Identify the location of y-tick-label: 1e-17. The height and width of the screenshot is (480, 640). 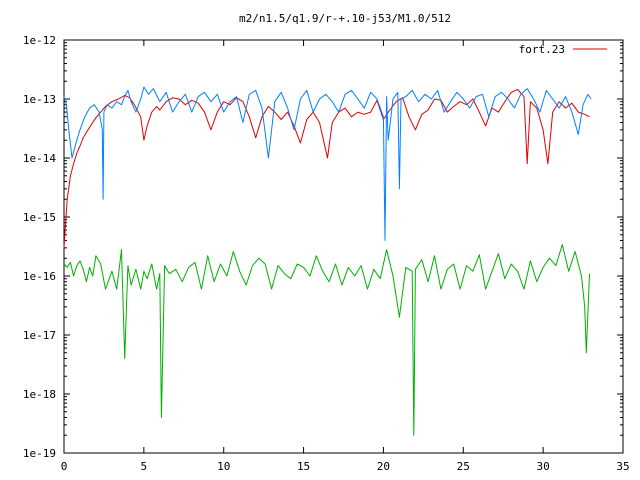
(39, 335).